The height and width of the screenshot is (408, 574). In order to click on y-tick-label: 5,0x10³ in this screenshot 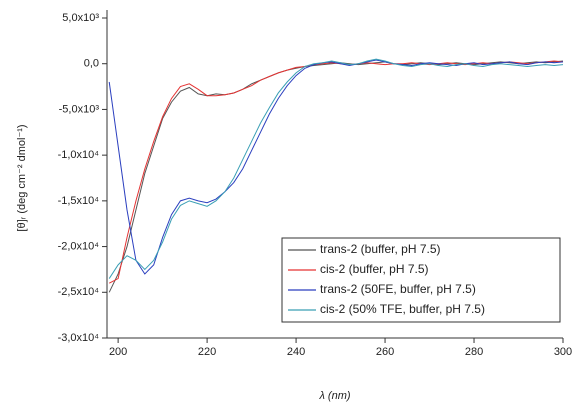, I will do `click(80, 18)`.